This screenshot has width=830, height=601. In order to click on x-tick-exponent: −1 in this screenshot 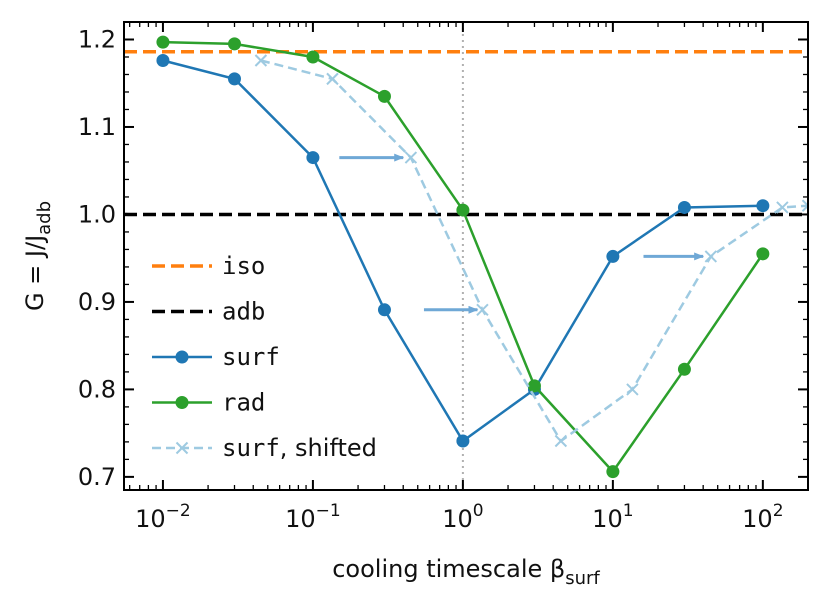, I will do `click(328, 511)`.